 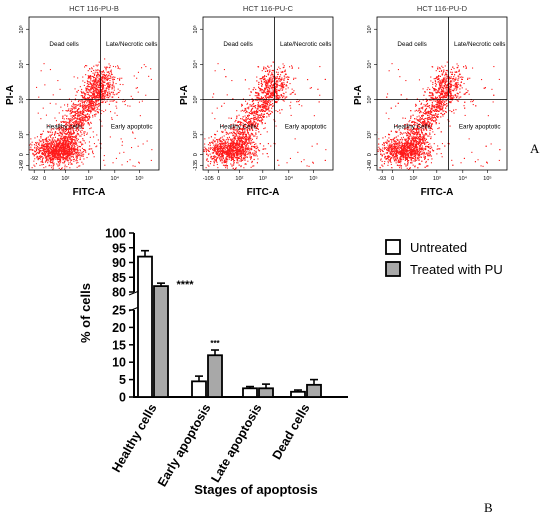 What do you see at coordinates (382, 179) in the screenshot?
I see `x-tick-label: -93` at bounding box center [382, 179].